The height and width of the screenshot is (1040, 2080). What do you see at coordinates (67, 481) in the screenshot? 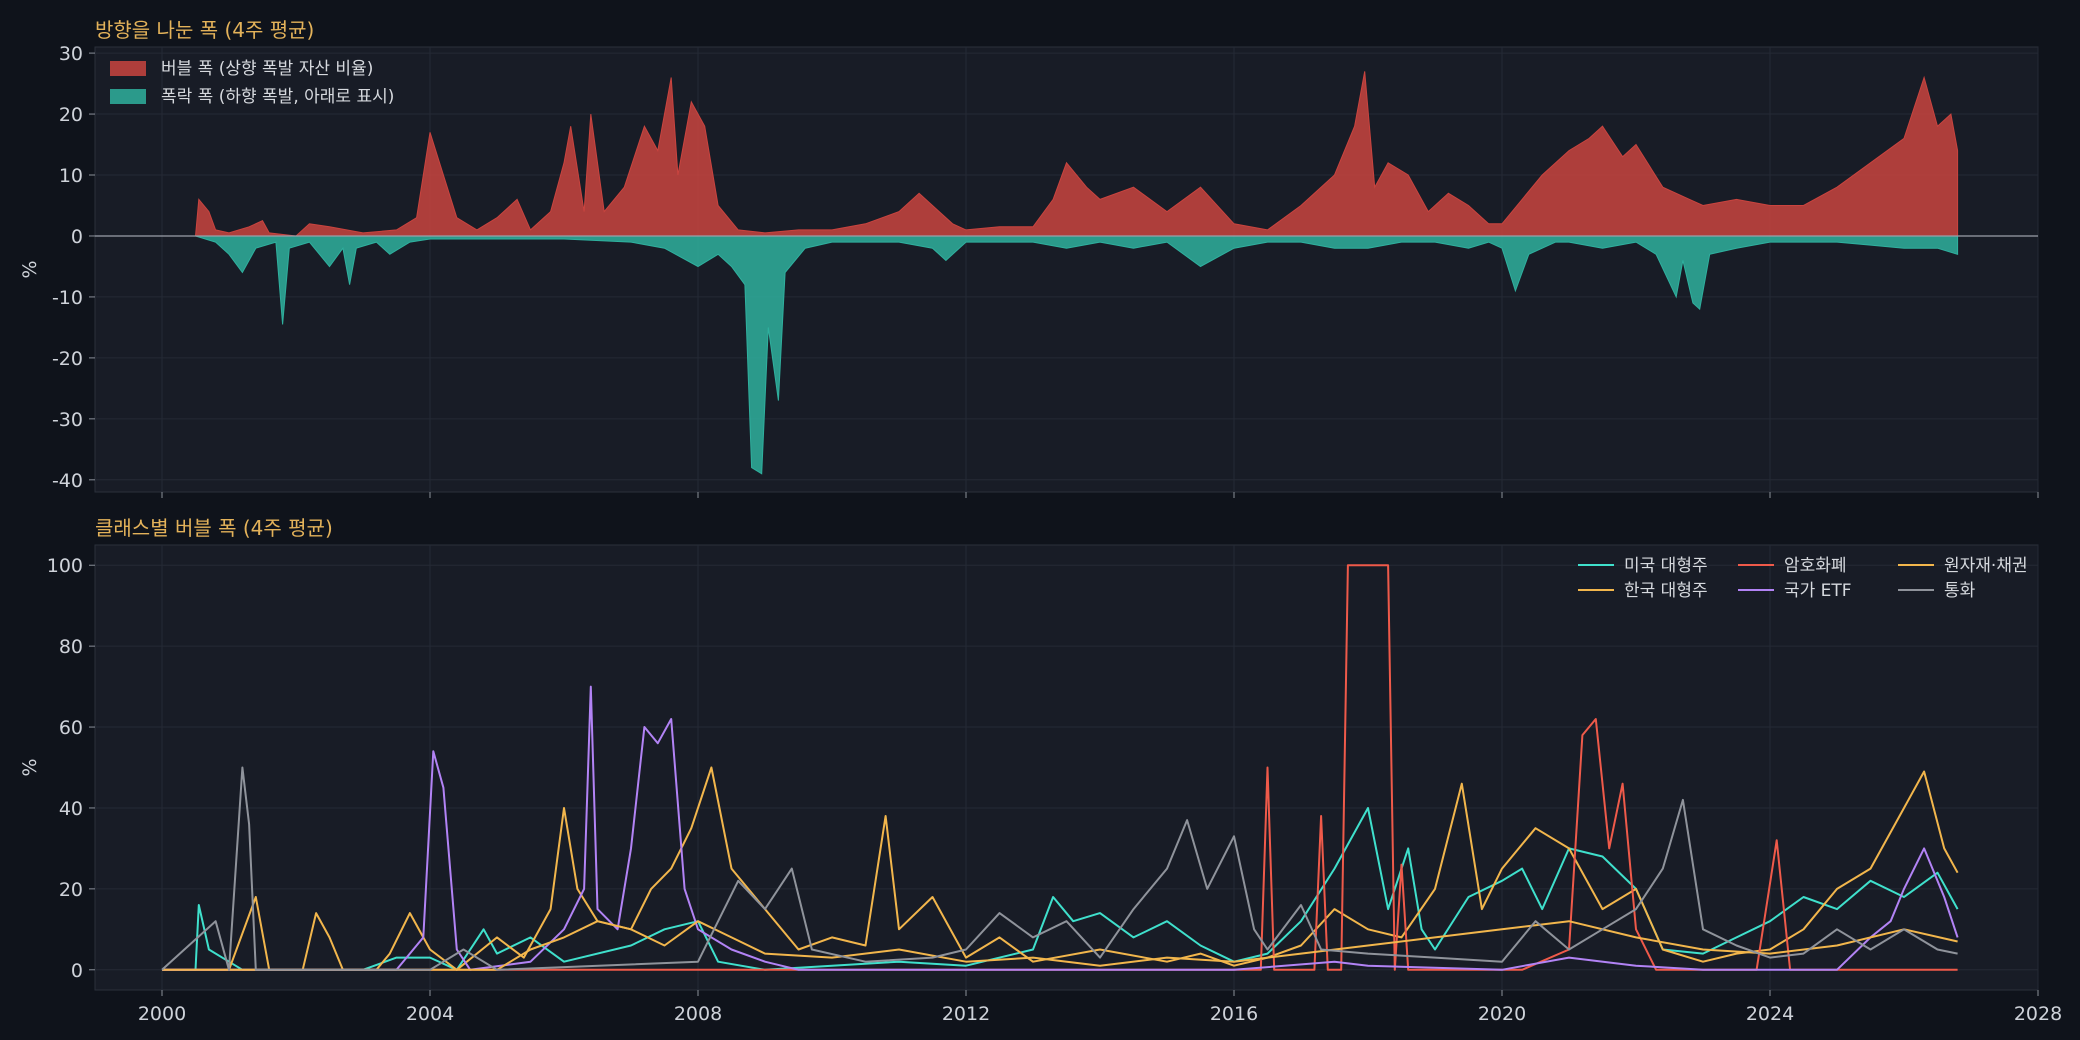
I see `y-tick-label: -40` at bounding box center [67, 481].